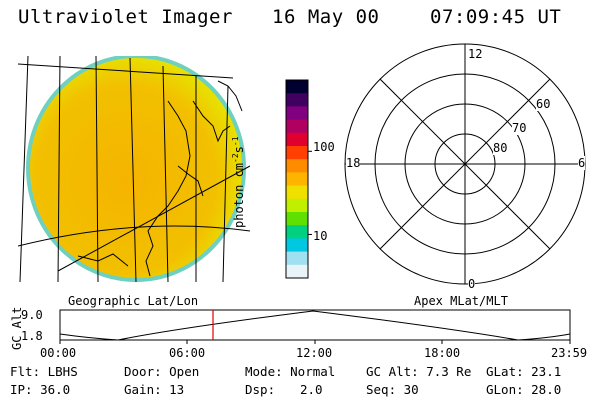 The width and height of the screenshot is (600, 400). Describe the element at coordinates (326, 17) in the screenshot. I see `date-label: 16 May 00` at that location.